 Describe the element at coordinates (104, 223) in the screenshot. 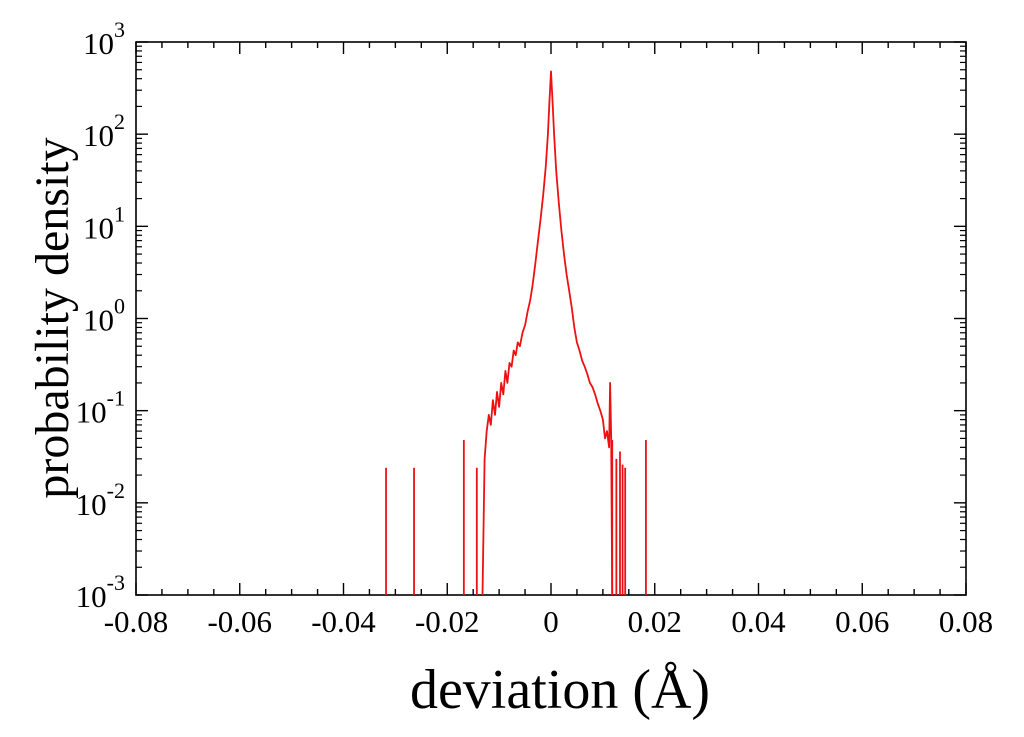

I see `y-tick-label: 10¹` at that location.